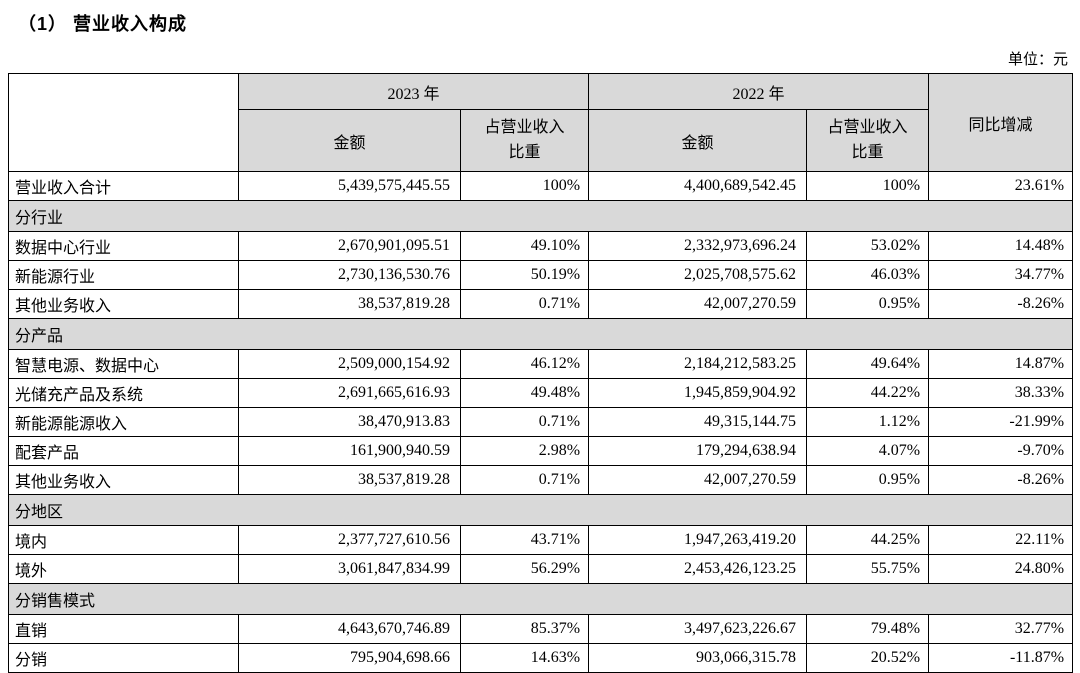 The height and width of the screenshot is (673, 1080). What do you see at coordinates (524, 540) in the screenshot?
I see `ratio-2023: 43.71%` at bounding box center [524, 540].